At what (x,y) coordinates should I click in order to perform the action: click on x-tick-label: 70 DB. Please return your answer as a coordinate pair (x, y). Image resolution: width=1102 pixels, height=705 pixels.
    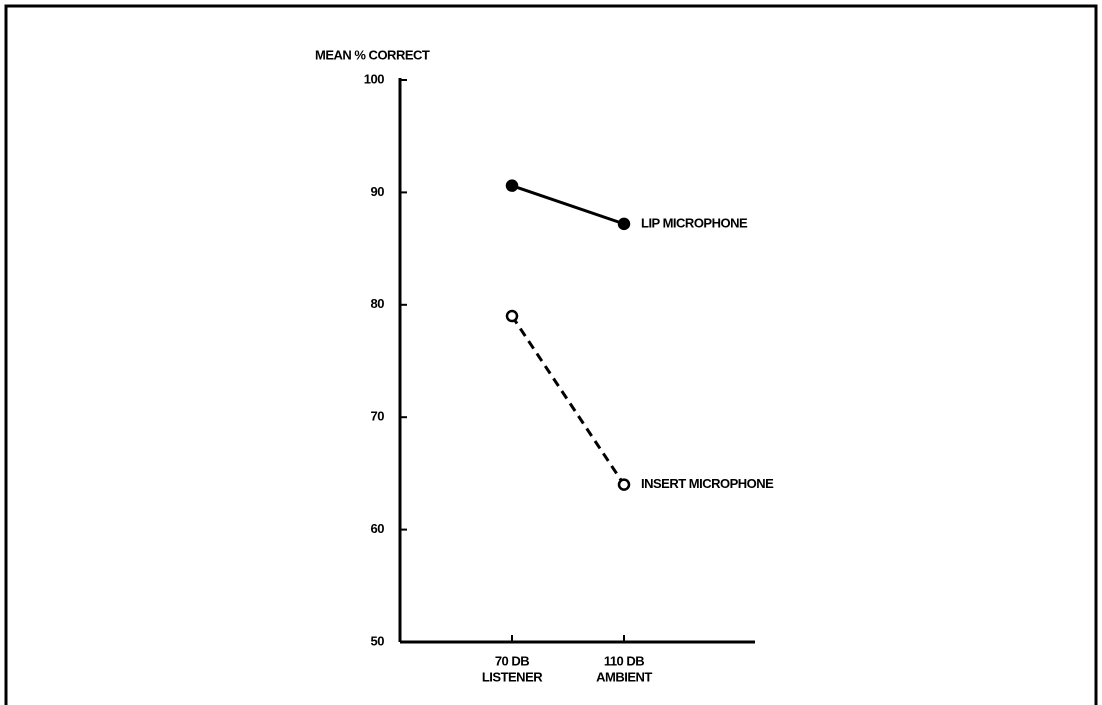
    Looking at the image, I should click on (512, 660).